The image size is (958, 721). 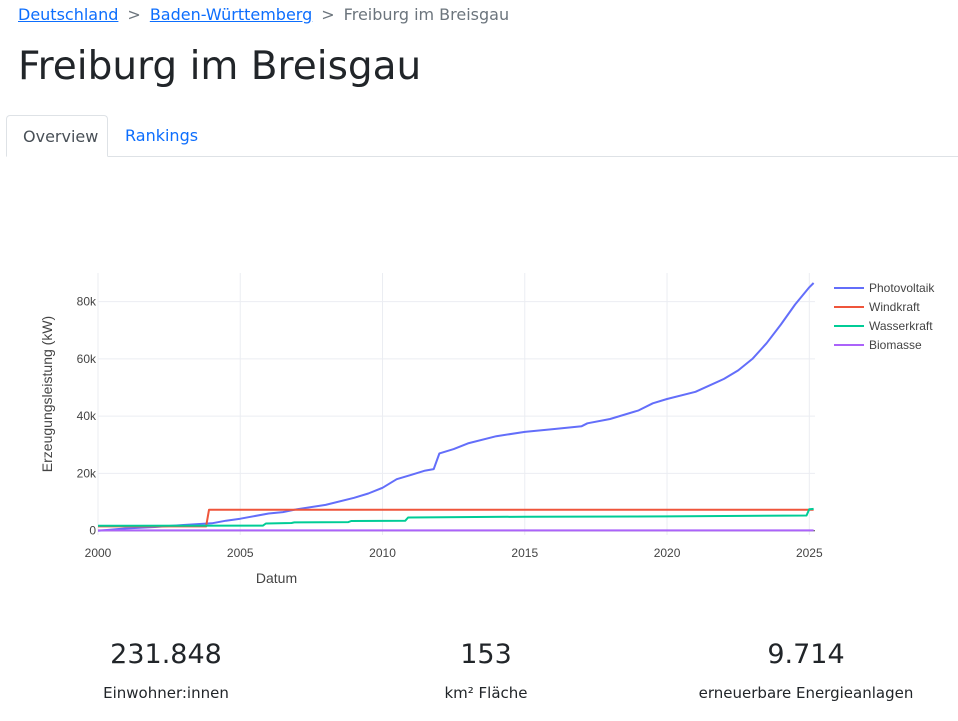 I want to click on x-axis-title: Datum, so click(x=276, y=578).